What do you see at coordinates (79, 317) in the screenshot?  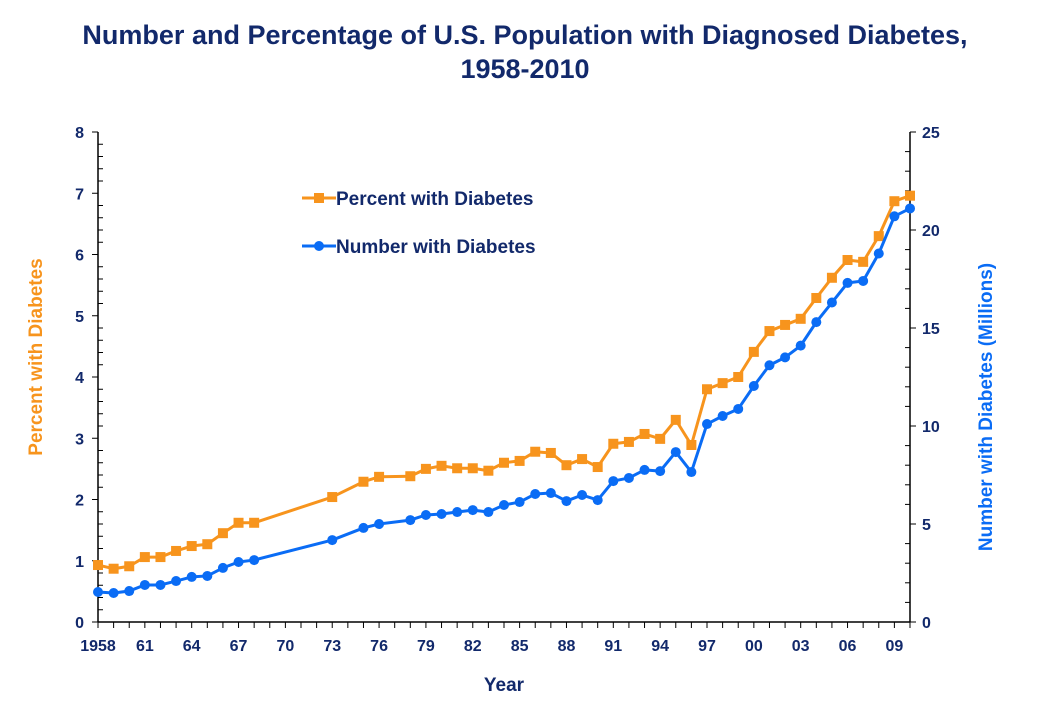 I see `left-axis-tick-label: 5` at bounding box center [79, 317].